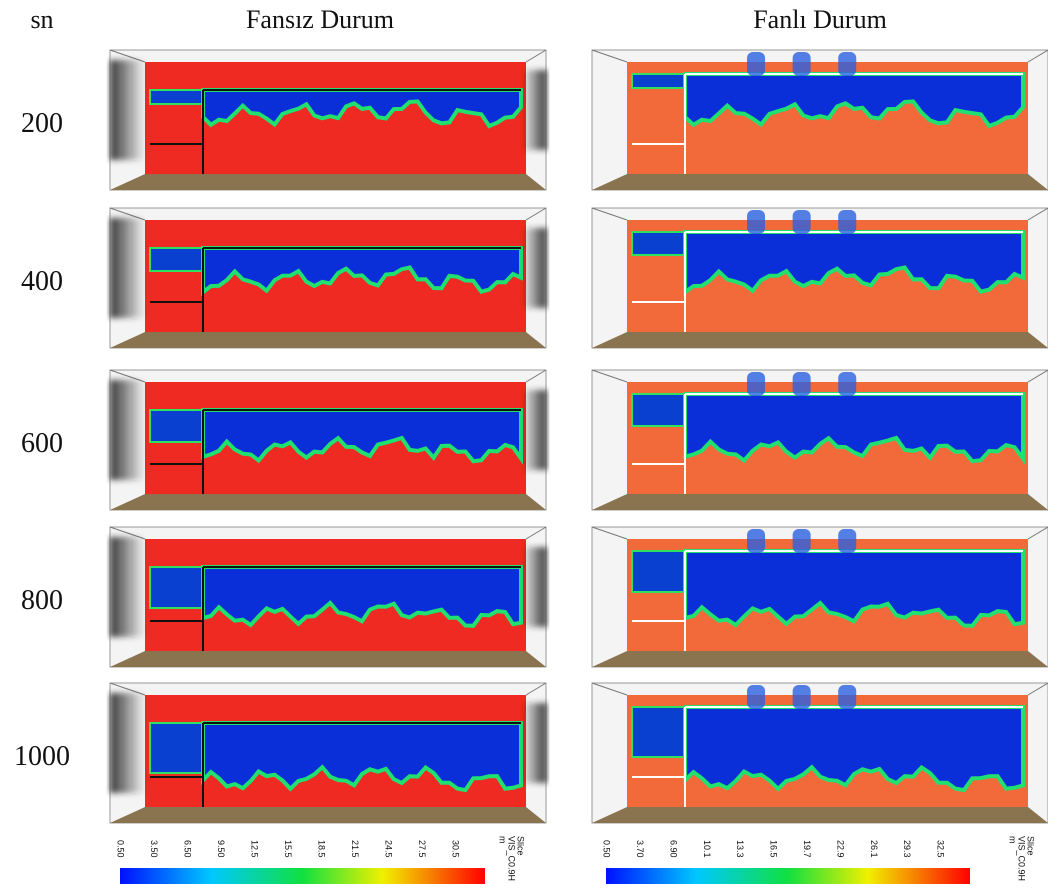 The width and height of the screenshot is (1048, 890). What do you see at coordinates (941, 849) in the screenshot?
I see `colorbar-tick-label: 32.5` at bounding box center [941, 849].